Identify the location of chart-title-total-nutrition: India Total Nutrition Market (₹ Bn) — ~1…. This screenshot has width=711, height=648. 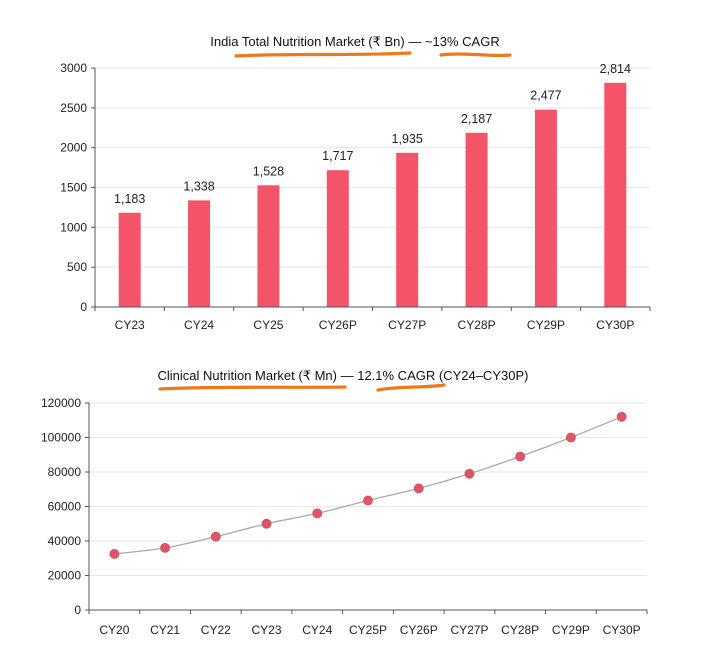
(354, 41).